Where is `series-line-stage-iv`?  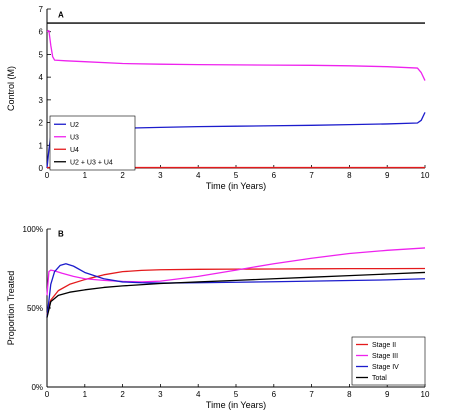 series-line-stage-iv is located at coordinates (236, 290).